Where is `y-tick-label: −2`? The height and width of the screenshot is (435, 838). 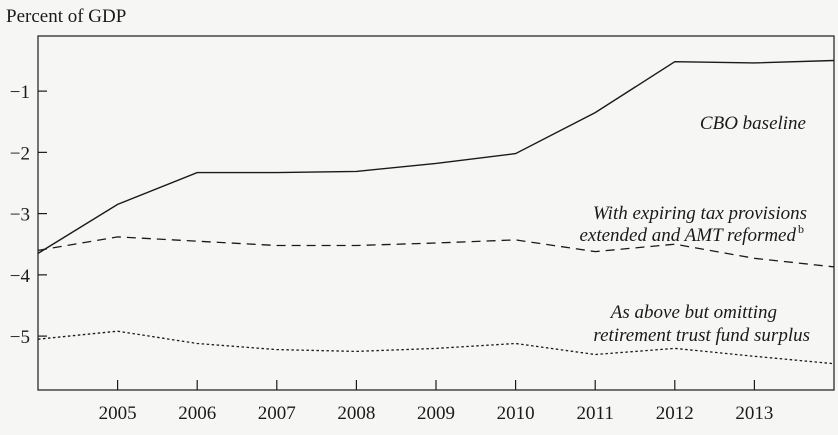 y-tick-label: −2 is located at coordinates (20, 153).